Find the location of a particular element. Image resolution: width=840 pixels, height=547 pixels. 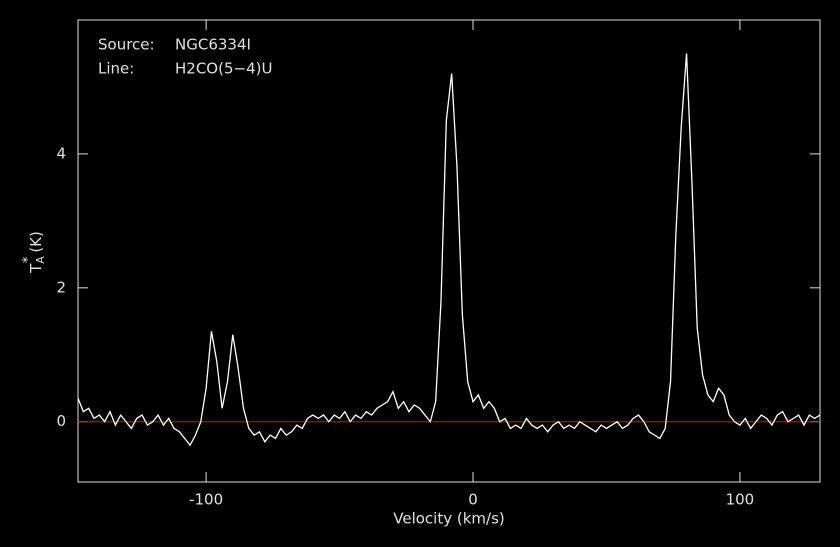

y-tick-label: 2 is located at coordinates (61, 287).